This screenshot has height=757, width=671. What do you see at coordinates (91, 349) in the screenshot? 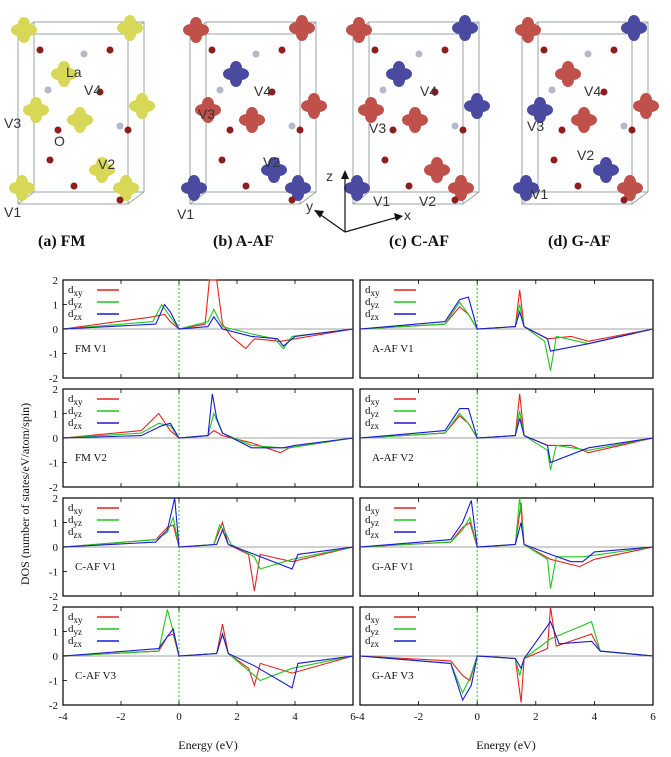
I see `panel-label: FM V1` at bounding box center [91, 349].